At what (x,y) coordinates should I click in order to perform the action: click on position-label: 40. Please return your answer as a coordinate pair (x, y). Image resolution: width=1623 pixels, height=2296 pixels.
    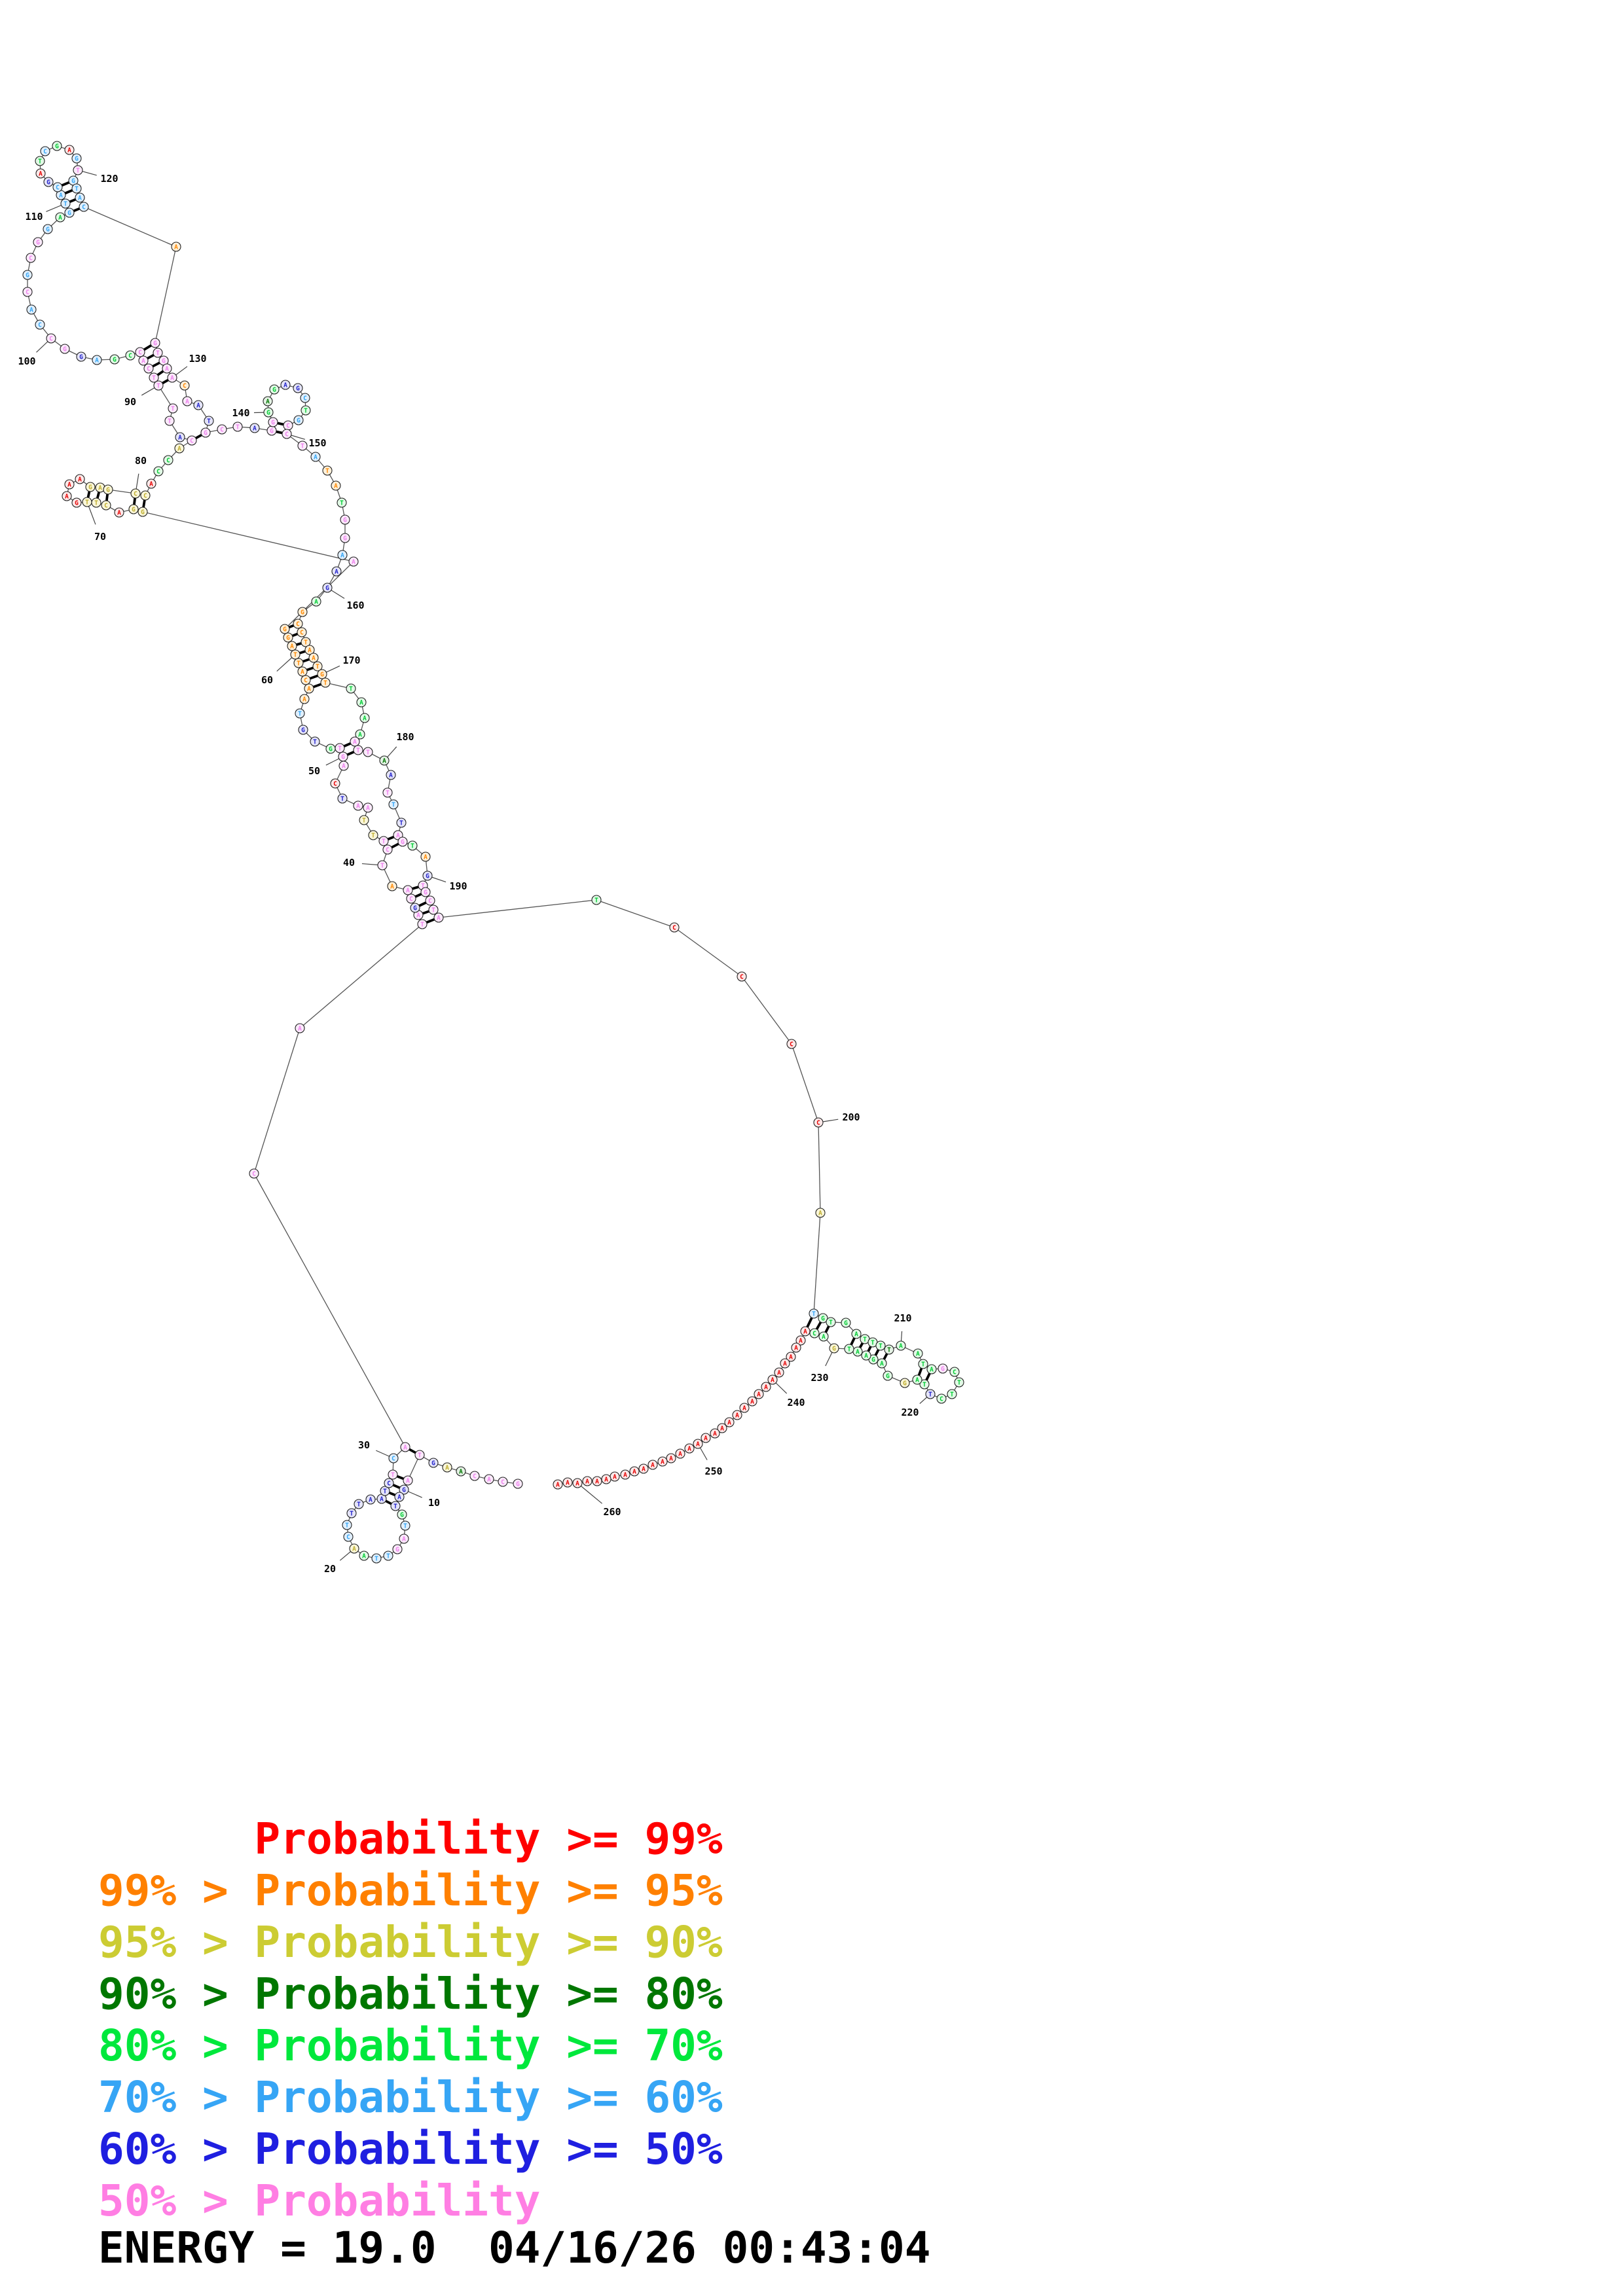
    Looking at the image, I should click on (349, 863).